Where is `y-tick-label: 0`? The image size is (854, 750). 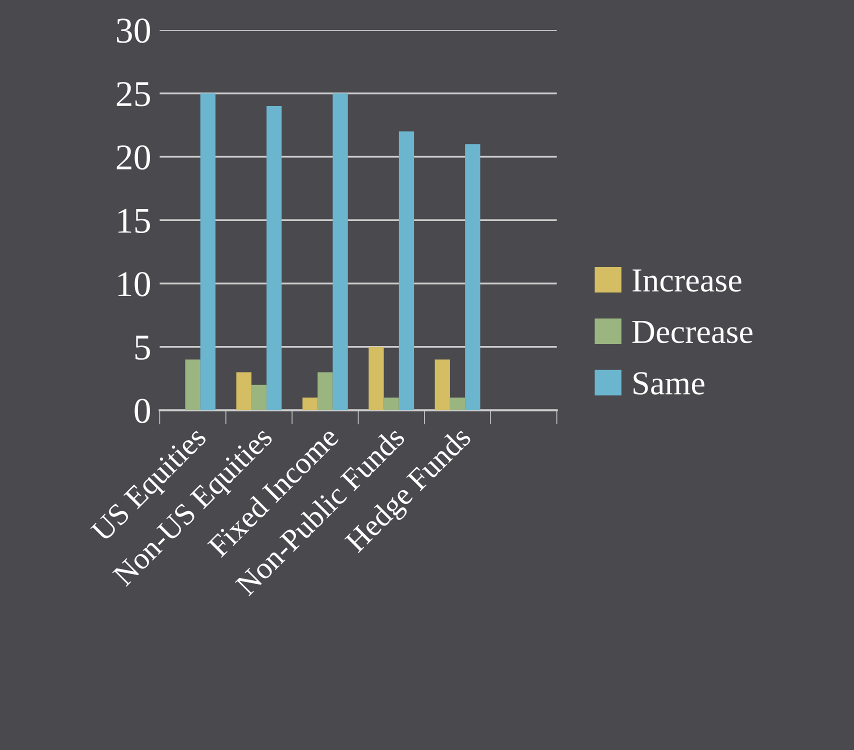 y-tick-label: 0 is located at coordinates (142, 411).